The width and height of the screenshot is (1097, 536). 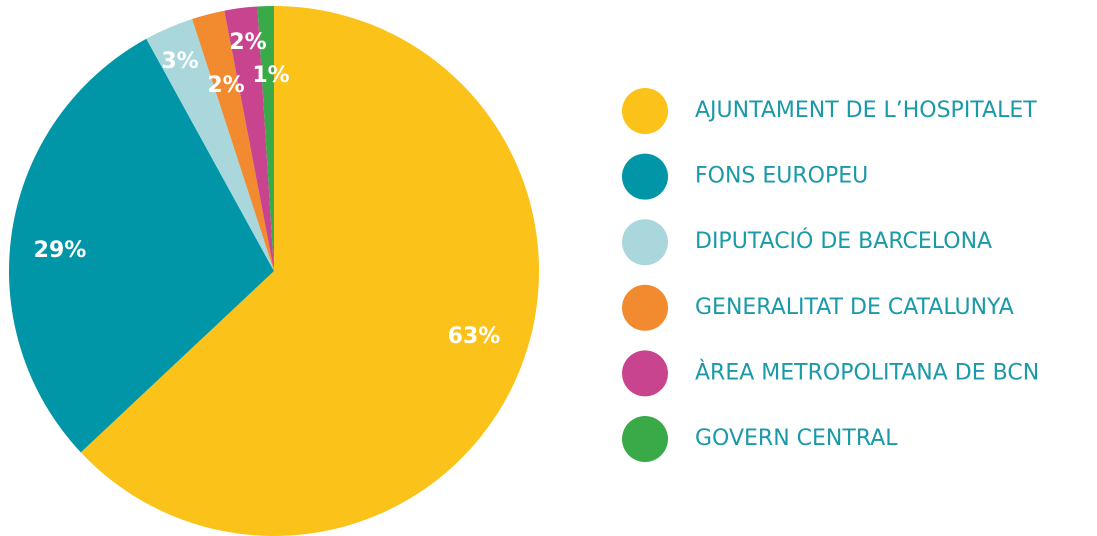 What do you see at coordinates (179, 61) in the screenshot?
I see `value-label: 3%` at bounding box center [179, 61].